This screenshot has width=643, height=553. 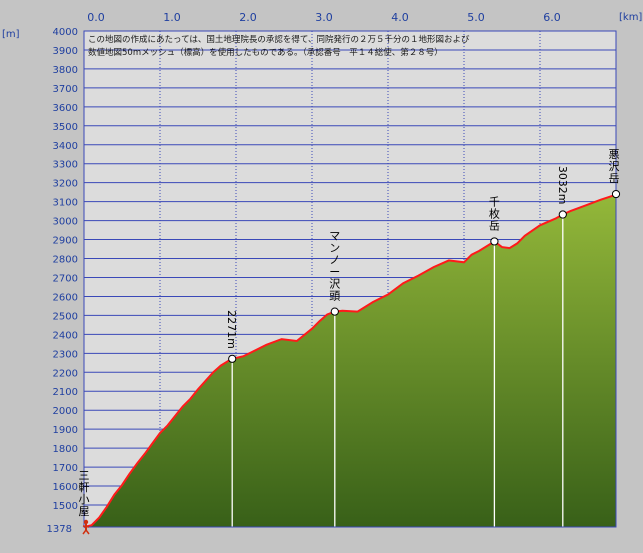 What do you see at coordinates (65, 51) in the screenshot?
I see `y-tick-label: 3900` at bounding box center [65, 51].